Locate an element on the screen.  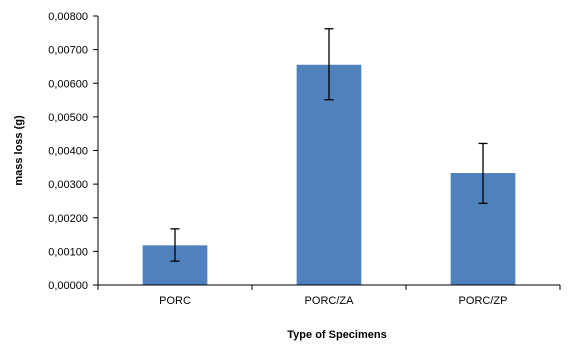
y-tick-label: 0,00200 is located at coordinates (68, 219).